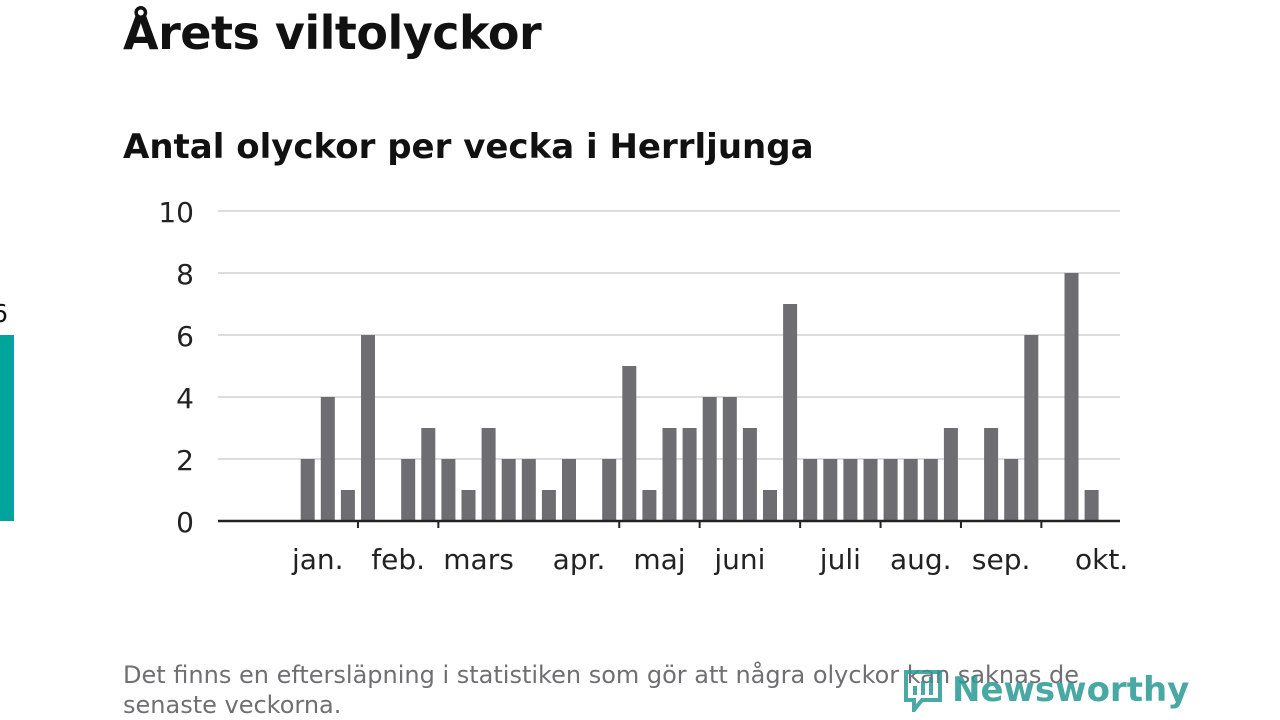 The height and width of the screenshot is (720, 1280). What do you see at coordinates (579, 559) in the screenshot?
I see `month-label: apr.` at bounding box center [579, 559].